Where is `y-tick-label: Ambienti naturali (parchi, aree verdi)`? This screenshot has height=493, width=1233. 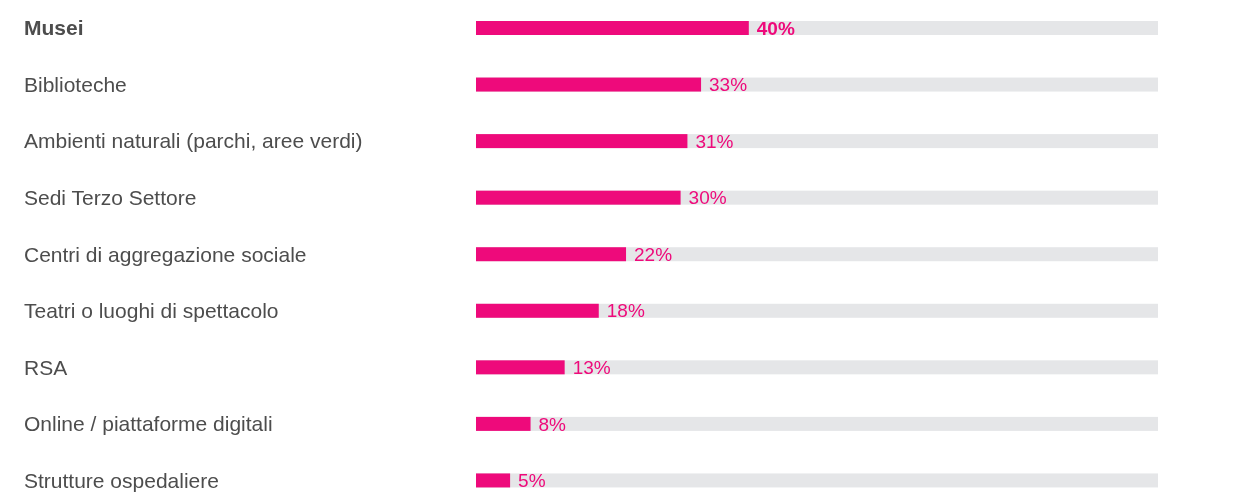
y-tick-label: Ambienti naturali (parchi, aree verdi) is located at coordinates (193, 141).